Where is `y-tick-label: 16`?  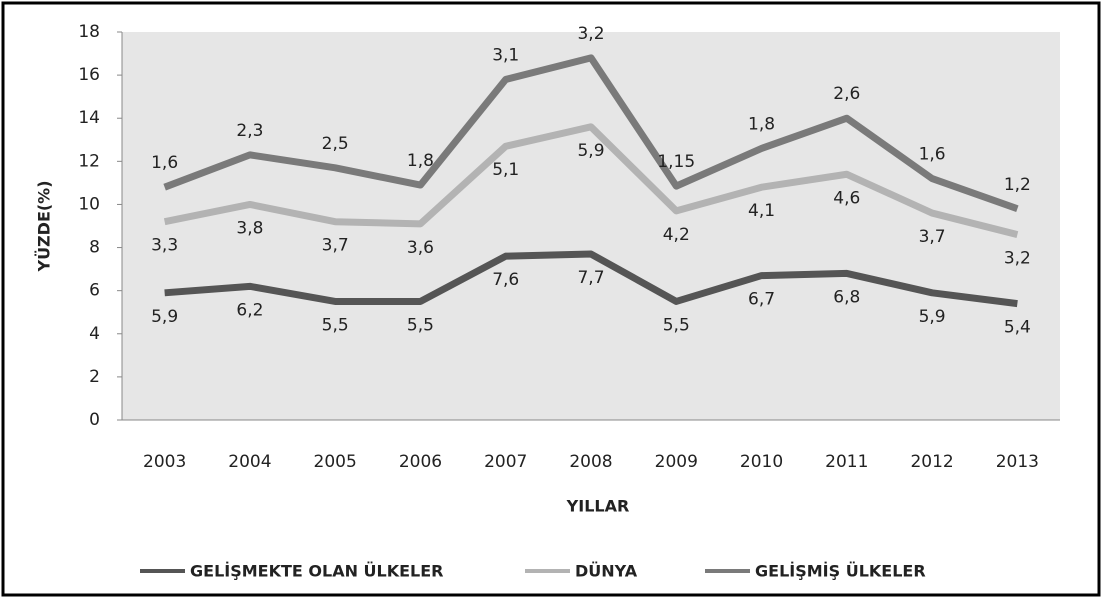
y-tick-label: 16 is located at coordinates (89, 75).